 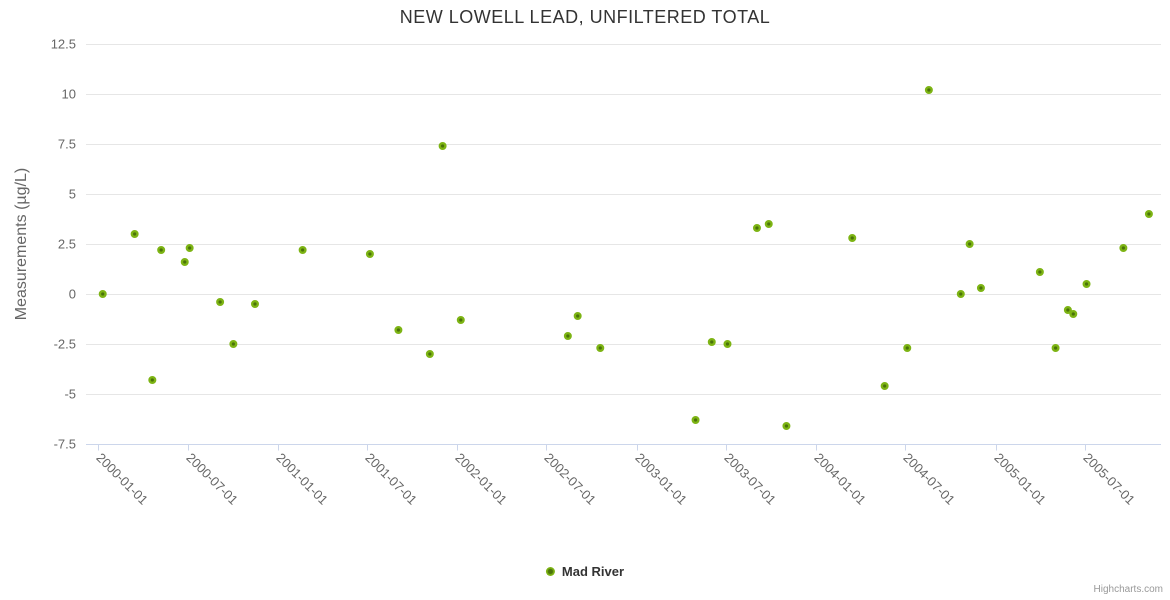 What do you see at coordinates (391, 479) in the screenshot?
I see `x-axis-tick-label: 2001-07-01` at bounding box center [391, 479].